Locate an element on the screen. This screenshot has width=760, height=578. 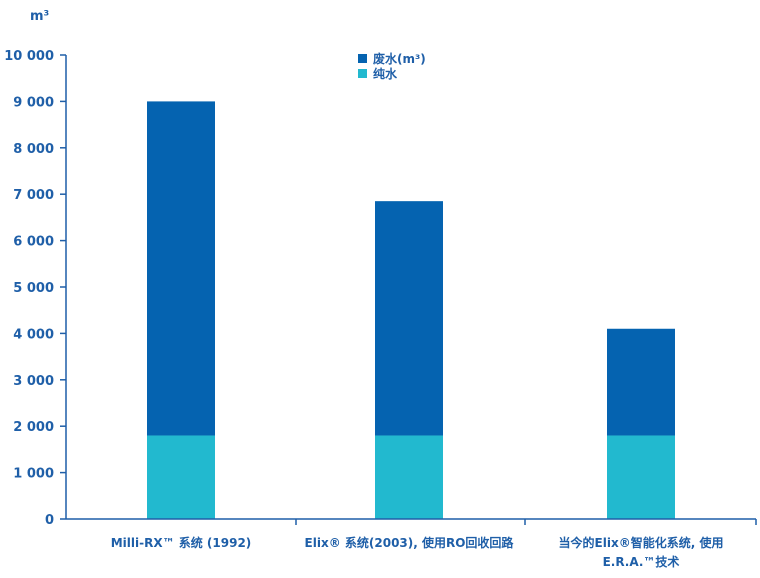
y-tick-label: 2 000 is located at coordinates (33, 427).